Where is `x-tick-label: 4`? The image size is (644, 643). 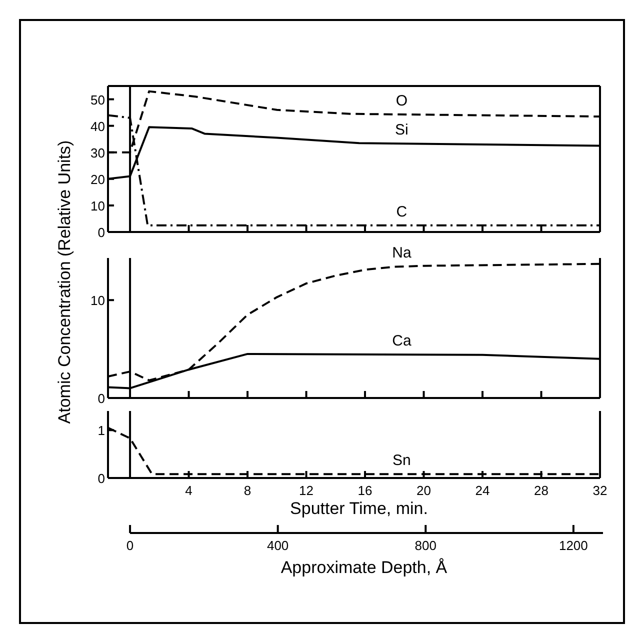 x-tick-label: 4 is located at coordinates (188, 490).